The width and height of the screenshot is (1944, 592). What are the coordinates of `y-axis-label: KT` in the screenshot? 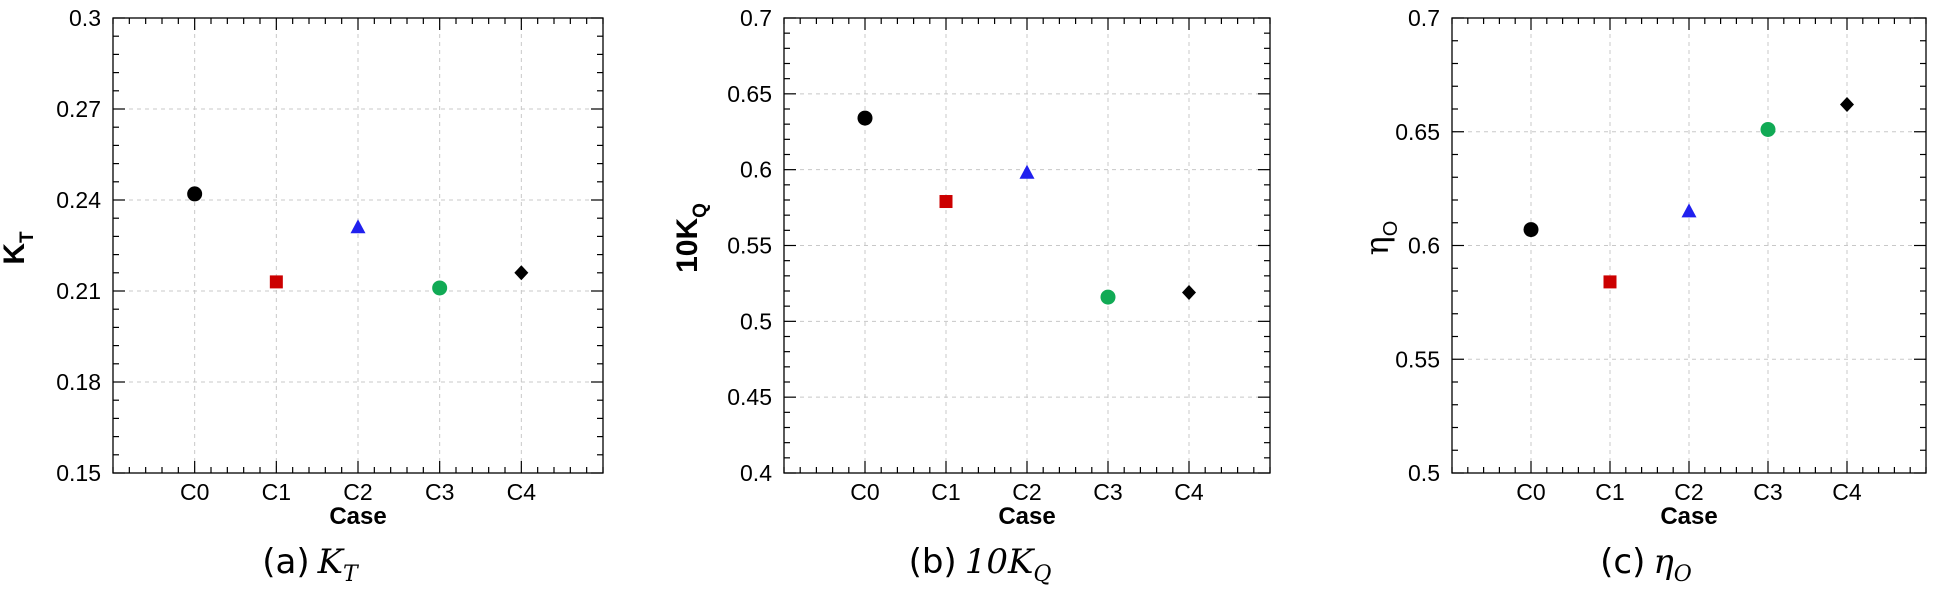 It's located at (19, 248).